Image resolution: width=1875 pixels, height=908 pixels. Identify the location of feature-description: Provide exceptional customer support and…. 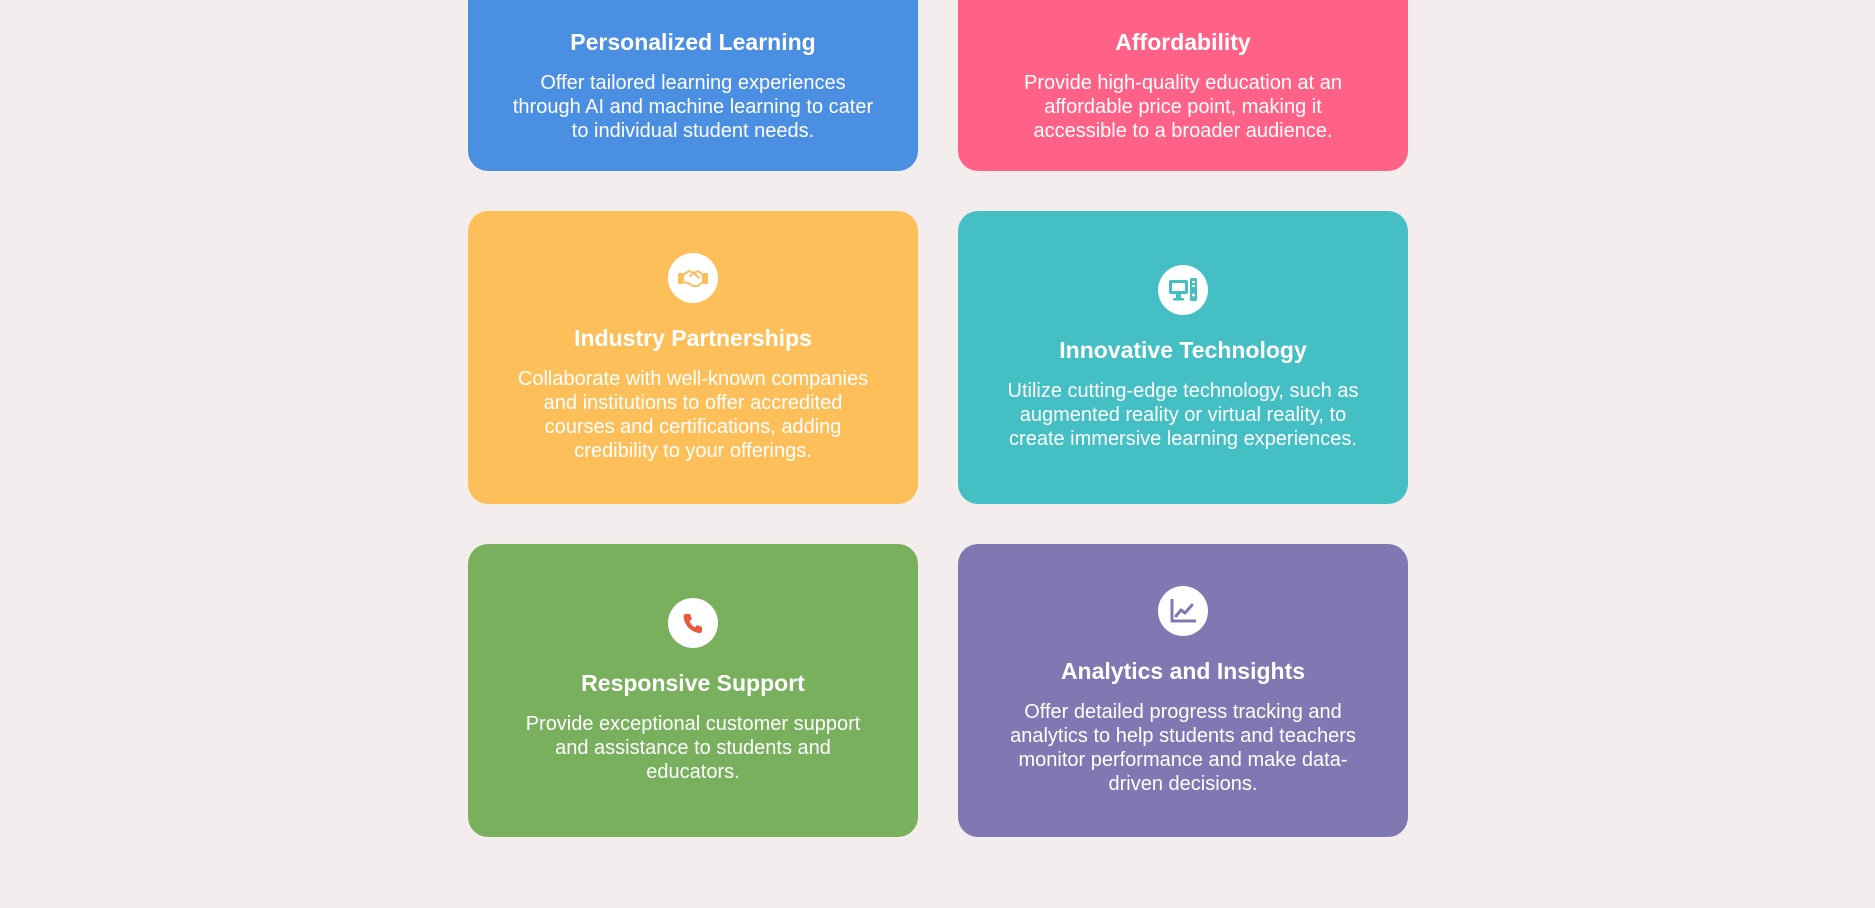
(693, 747).